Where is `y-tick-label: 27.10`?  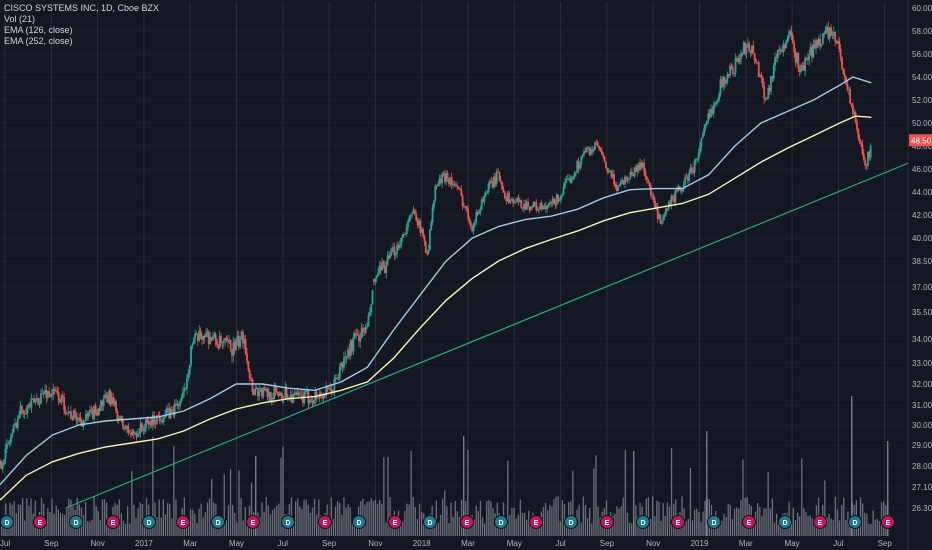 y-tick-label: 27.10 is located at coordinates (922, 487).